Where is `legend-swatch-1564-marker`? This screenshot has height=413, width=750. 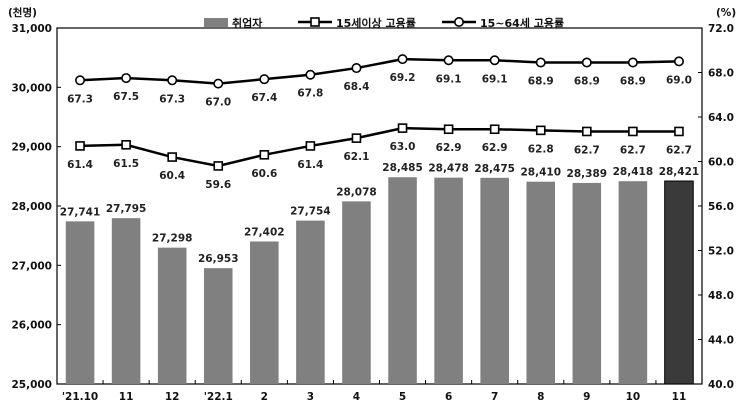
legend-swatch-1564-marker is located at coordinates (458, 21).